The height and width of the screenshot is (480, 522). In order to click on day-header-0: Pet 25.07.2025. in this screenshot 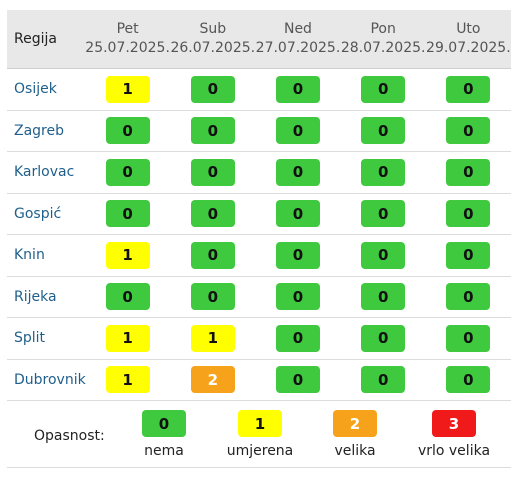, I will do `click(127, 39)`.